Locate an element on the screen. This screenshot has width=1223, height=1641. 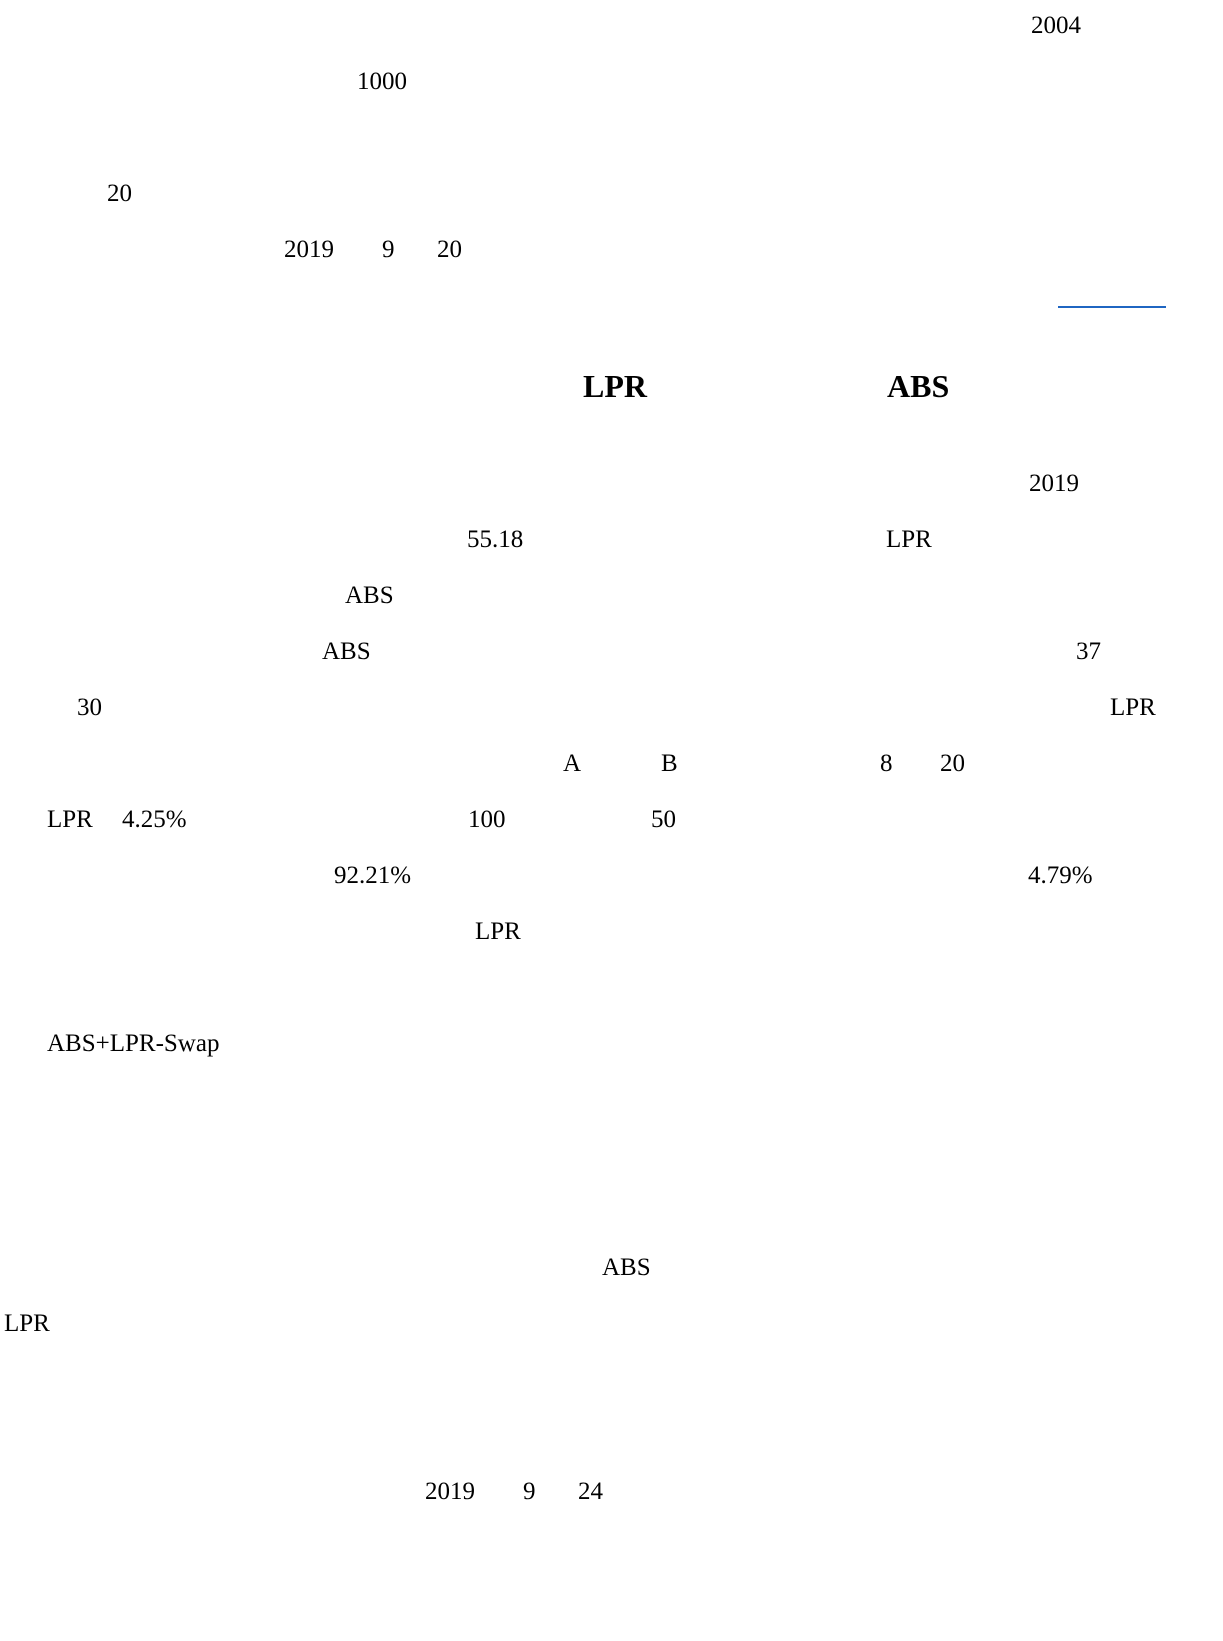
text-fragment-5518: 55.18 is located at coordinates (495, 539).